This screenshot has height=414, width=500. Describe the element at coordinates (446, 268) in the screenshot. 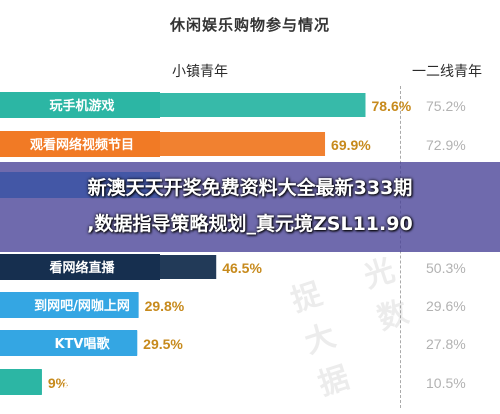

I see `secondary-value-row-4: 50.3%` at that location.